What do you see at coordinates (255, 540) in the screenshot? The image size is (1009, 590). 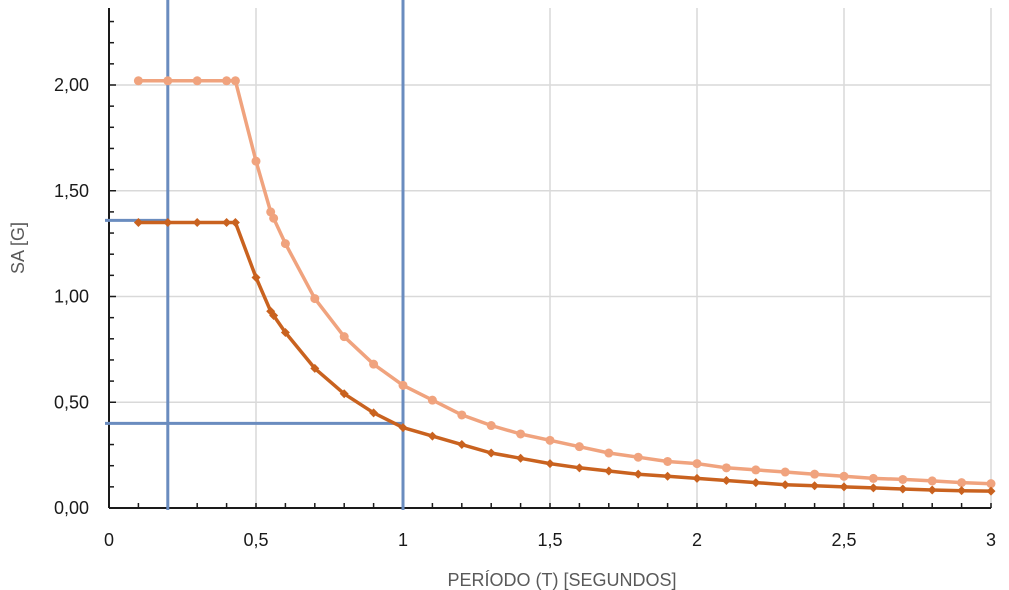 I see `x-tick-label: 0,5` at bounding box center [255, 540].